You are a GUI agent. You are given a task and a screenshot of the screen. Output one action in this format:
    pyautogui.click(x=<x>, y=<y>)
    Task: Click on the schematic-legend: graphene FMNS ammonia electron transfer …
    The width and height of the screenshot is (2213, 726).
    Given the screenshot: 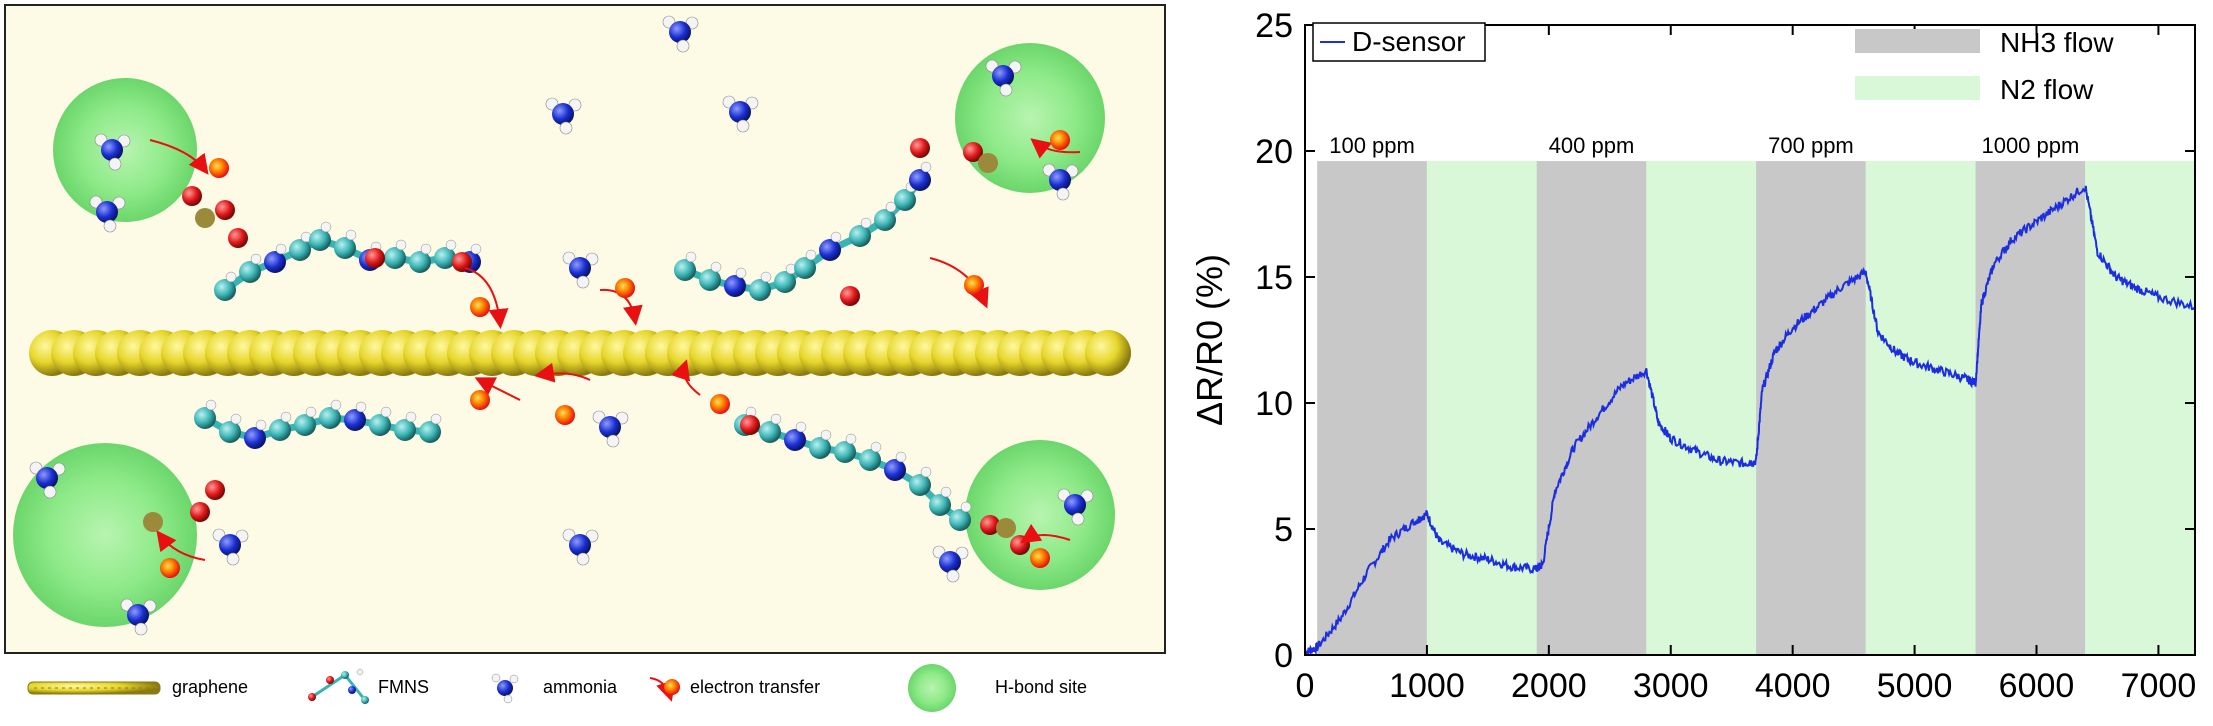 What is the action you would take?
    pyautogui.click(x=557, y=688)
    